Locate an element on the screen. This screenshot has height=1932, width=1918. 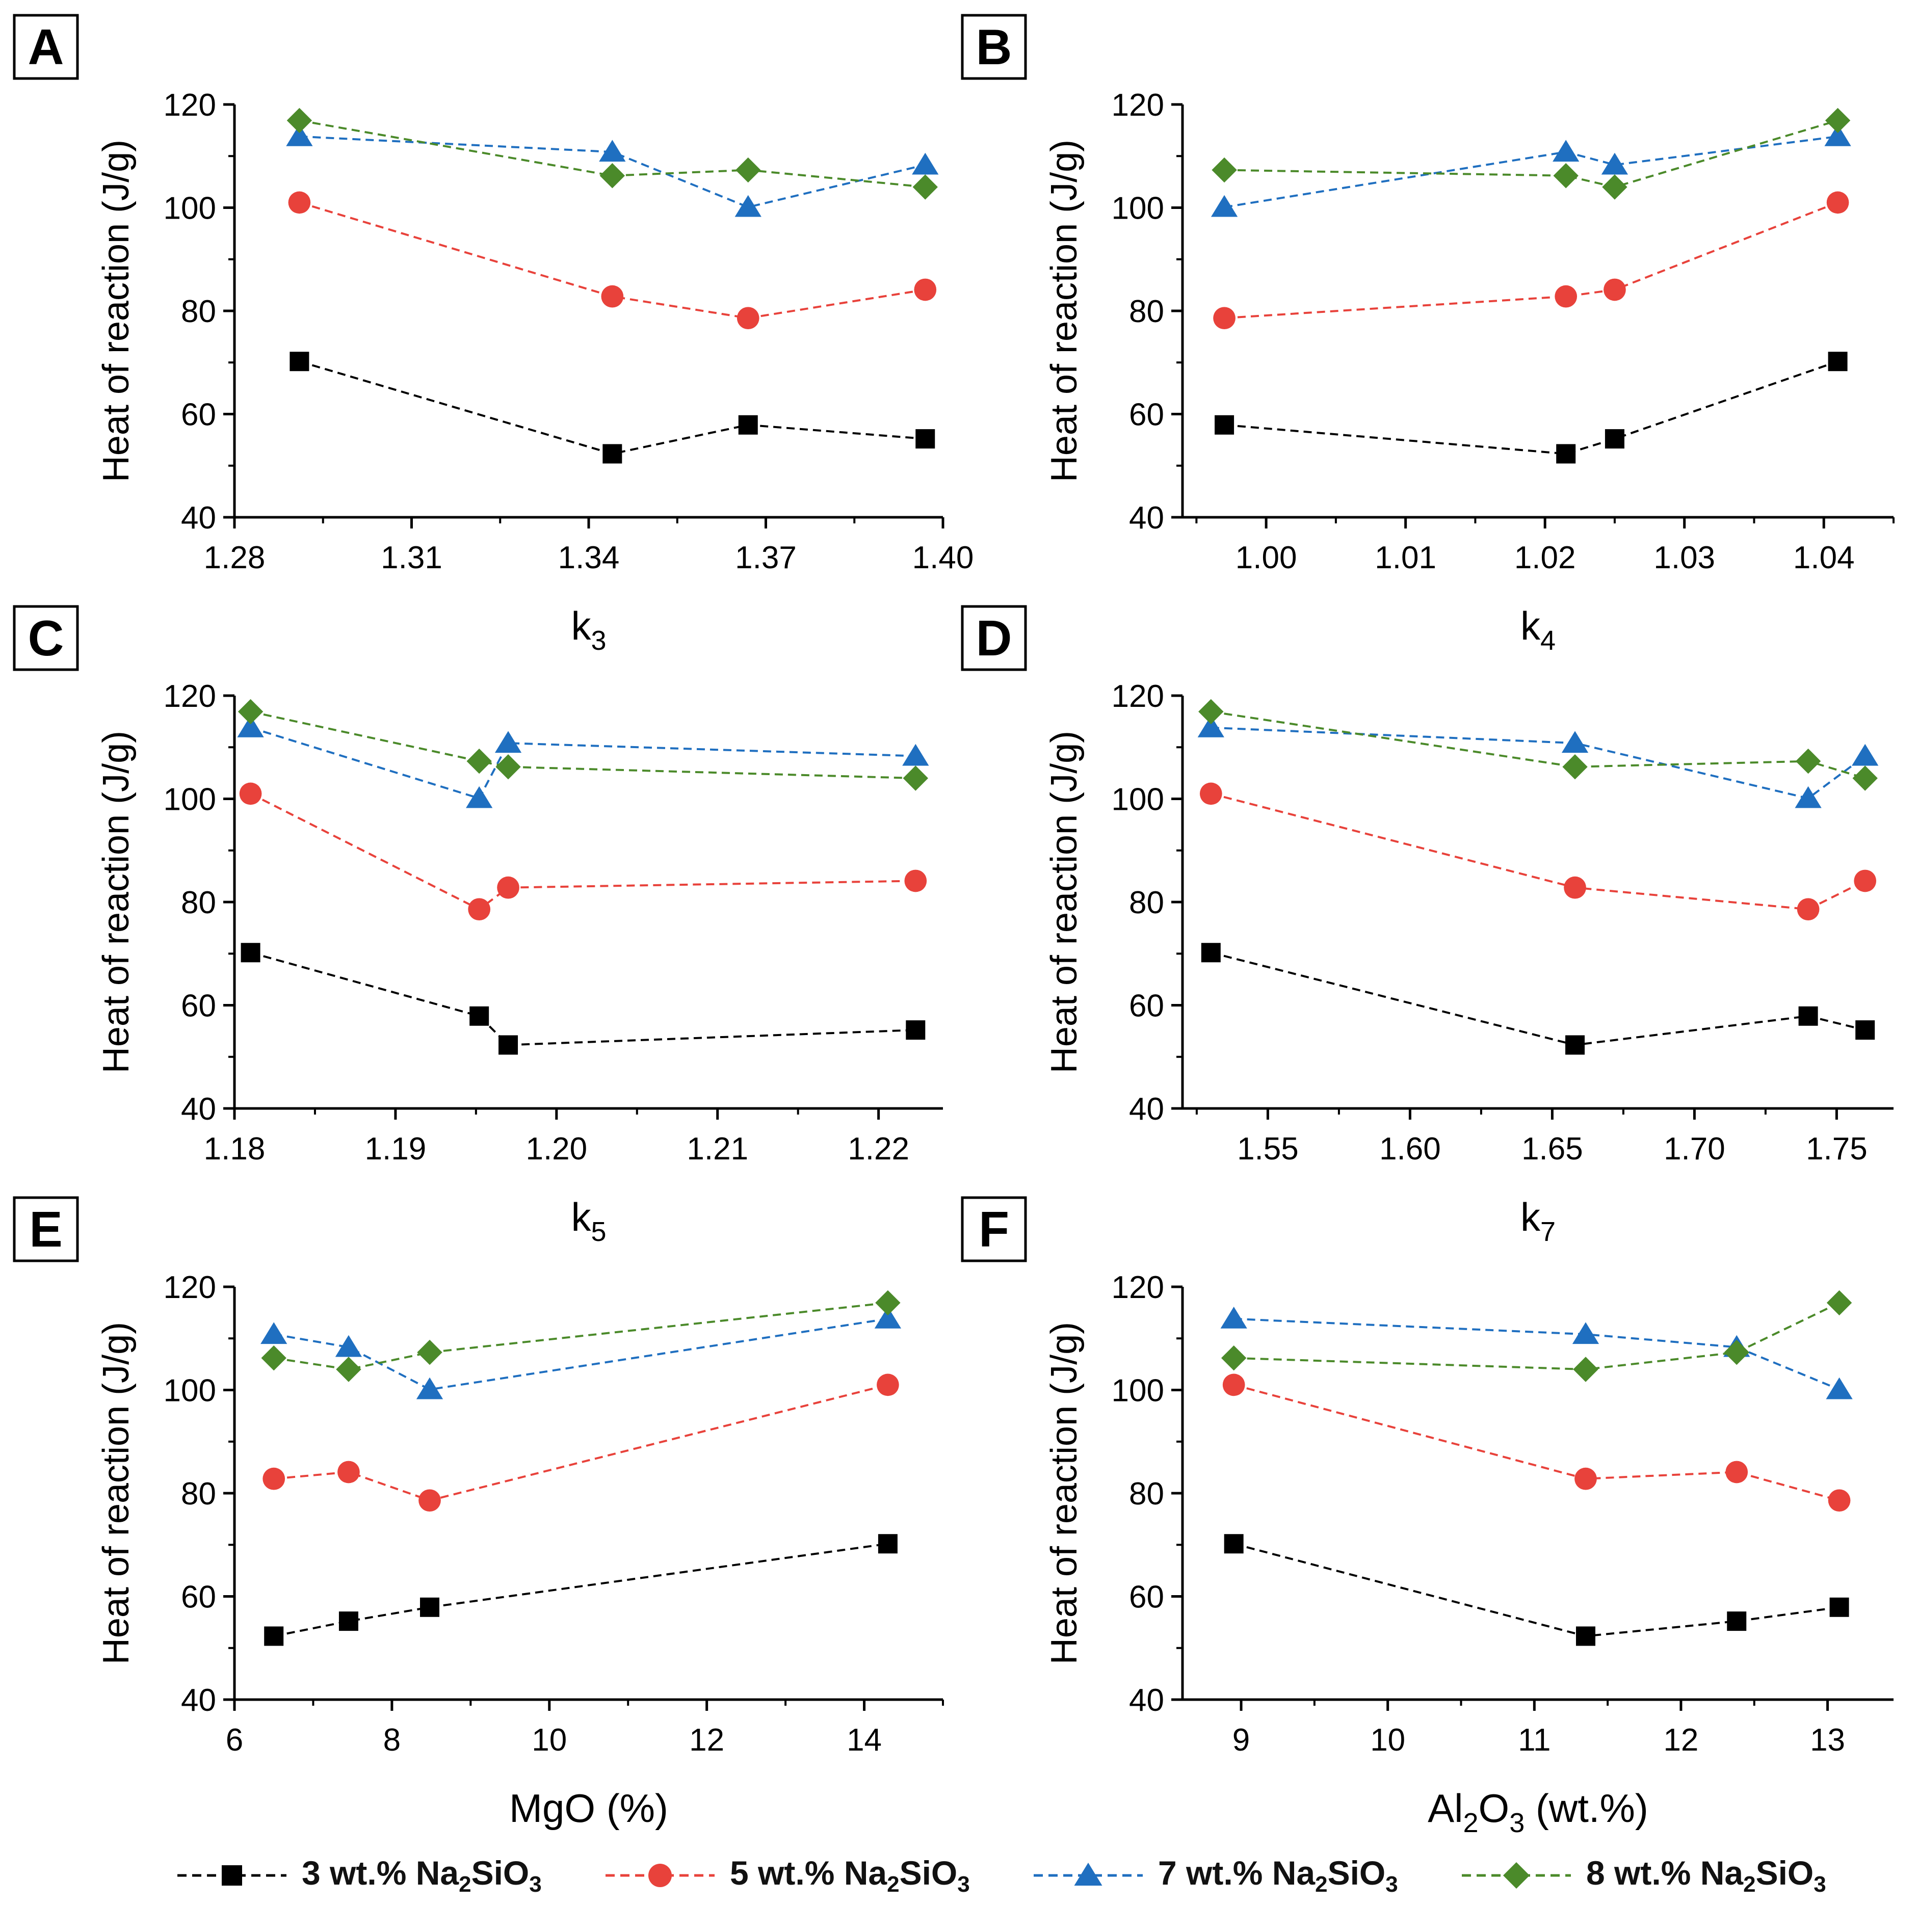
x-axis-label: k3 is located at coordinates (588, 630).